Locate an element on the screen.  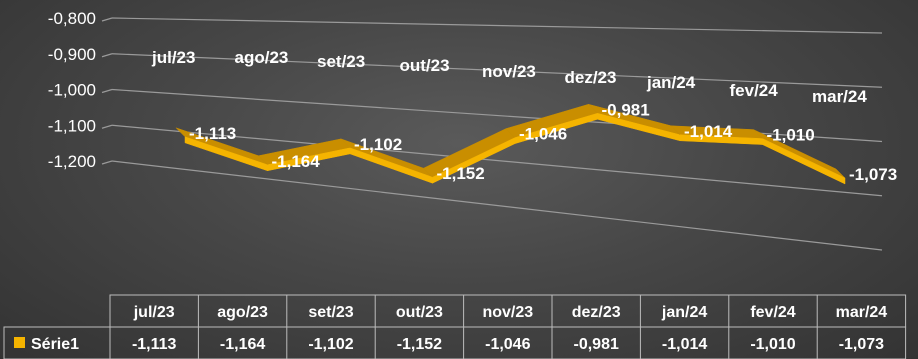
data-label: -1,164 is located at coordinates (296, 161).